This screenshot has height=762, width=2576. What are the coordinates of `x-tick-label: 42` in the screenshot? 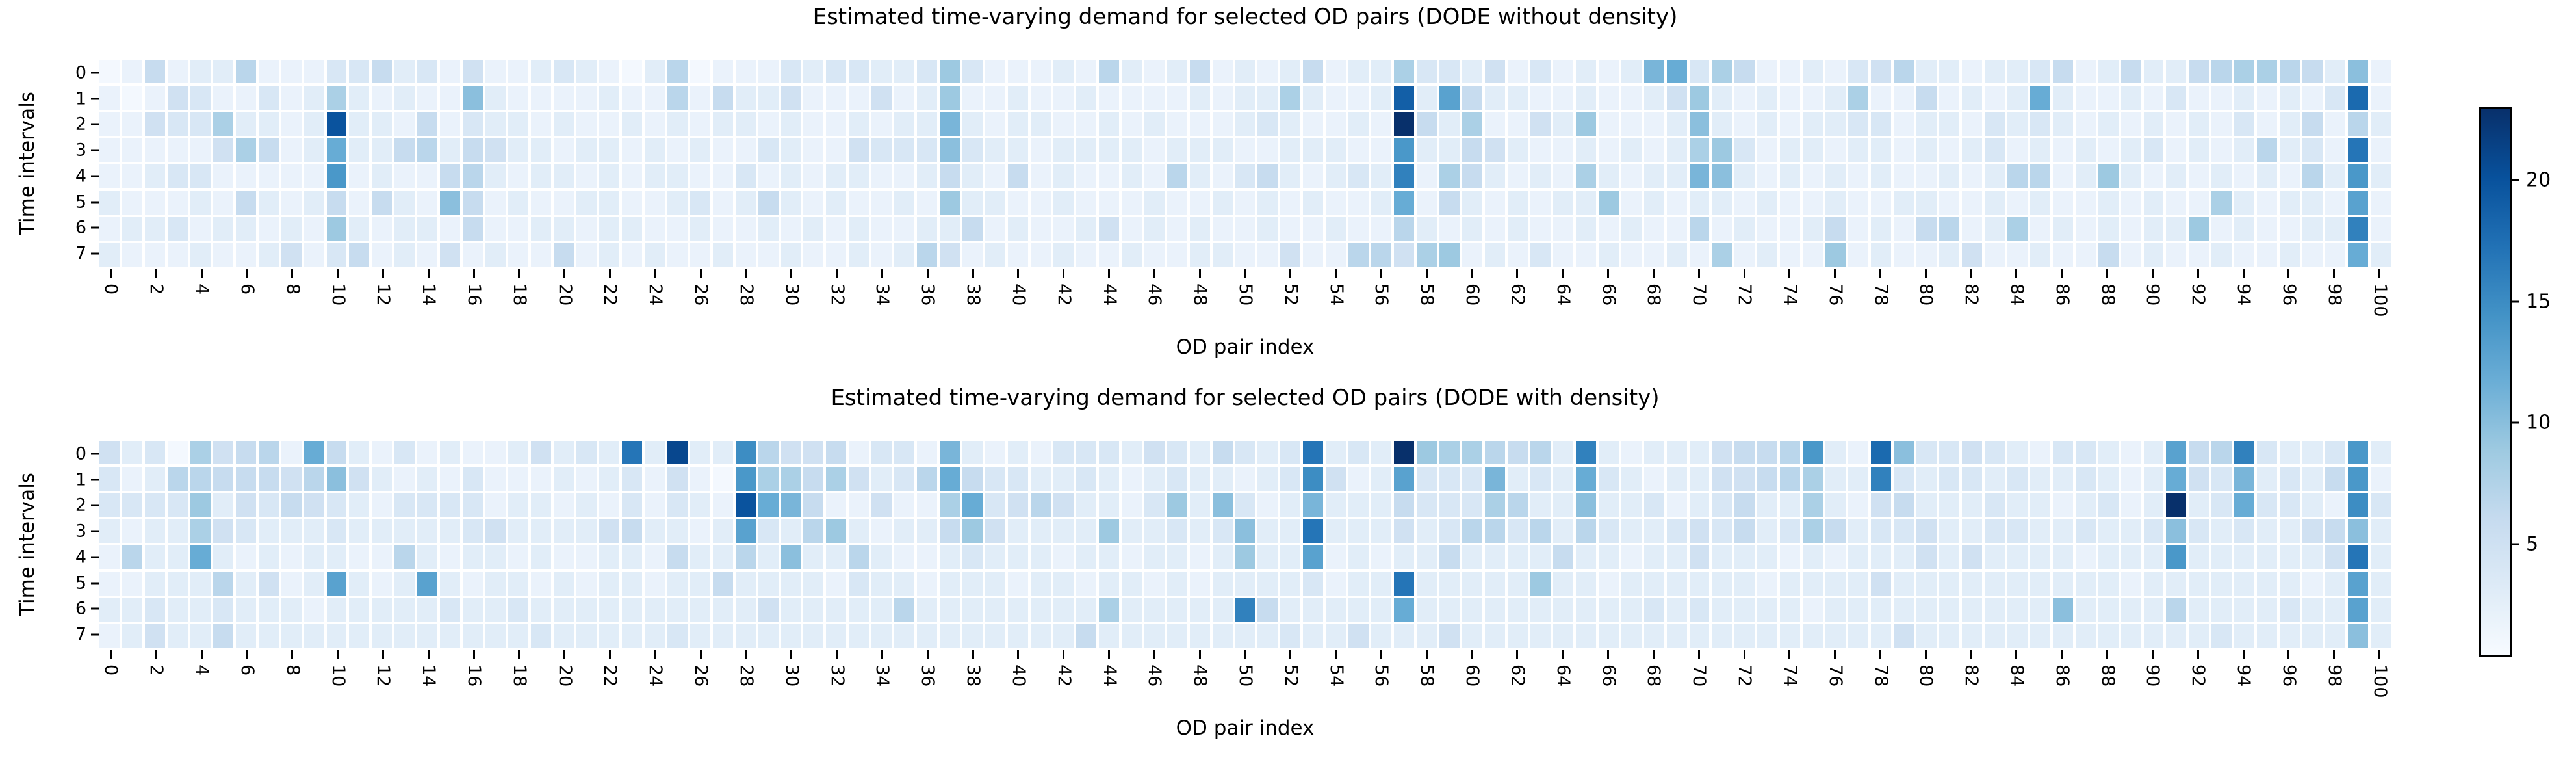 It's located at (1063, 675).